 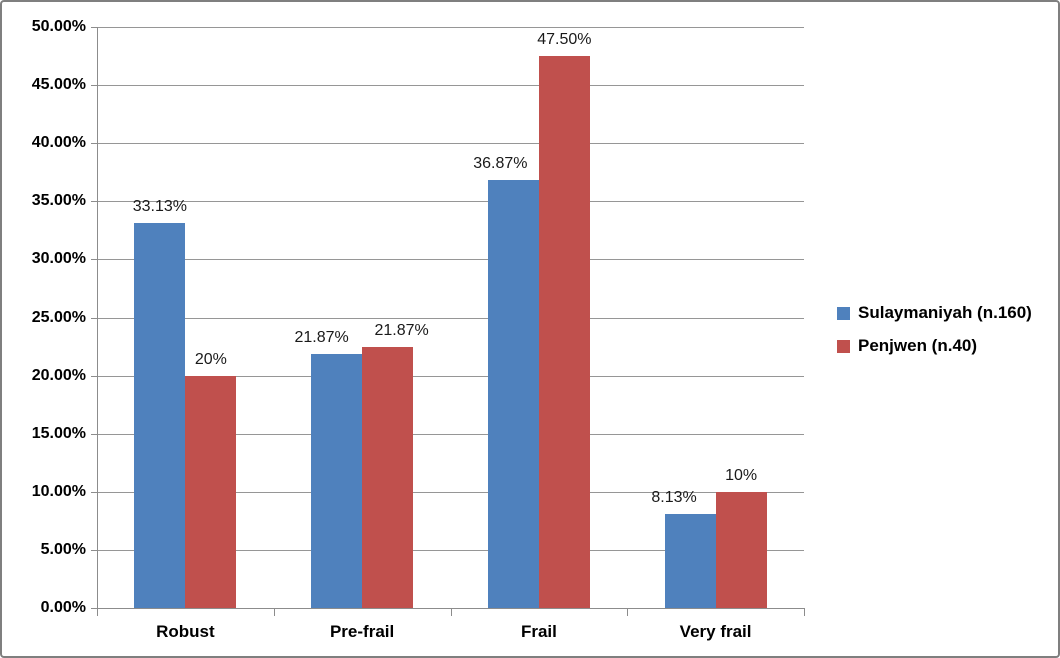 What do you see at coordinates (58, 375) in the screenshot?
I see `y-axis-tick-label: 20.00%` at bounding box center [58, 375].